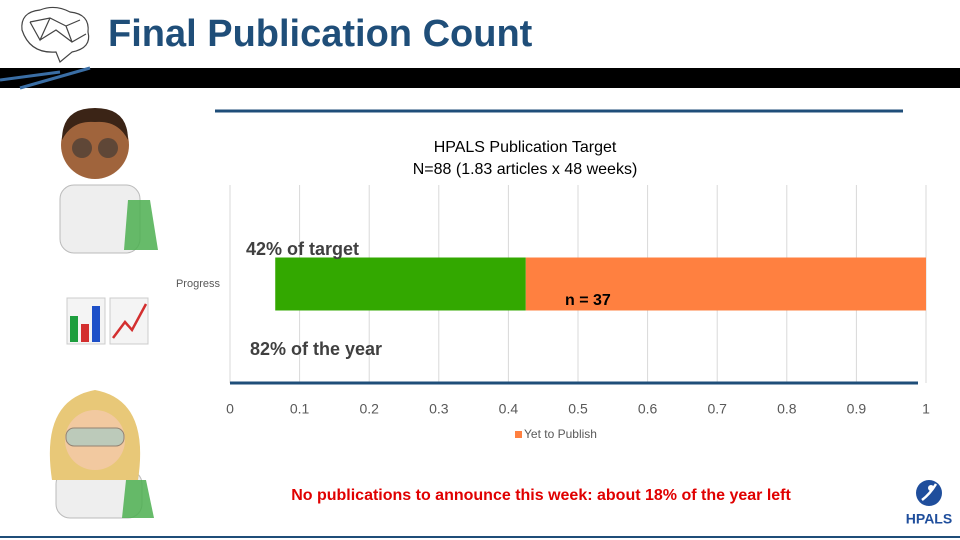 Image resolution: width=960 pixels, height=540 pixels. Describe the element at coordinates (929, 503) in the screenshot. I see `logo: HPALS` at that location.